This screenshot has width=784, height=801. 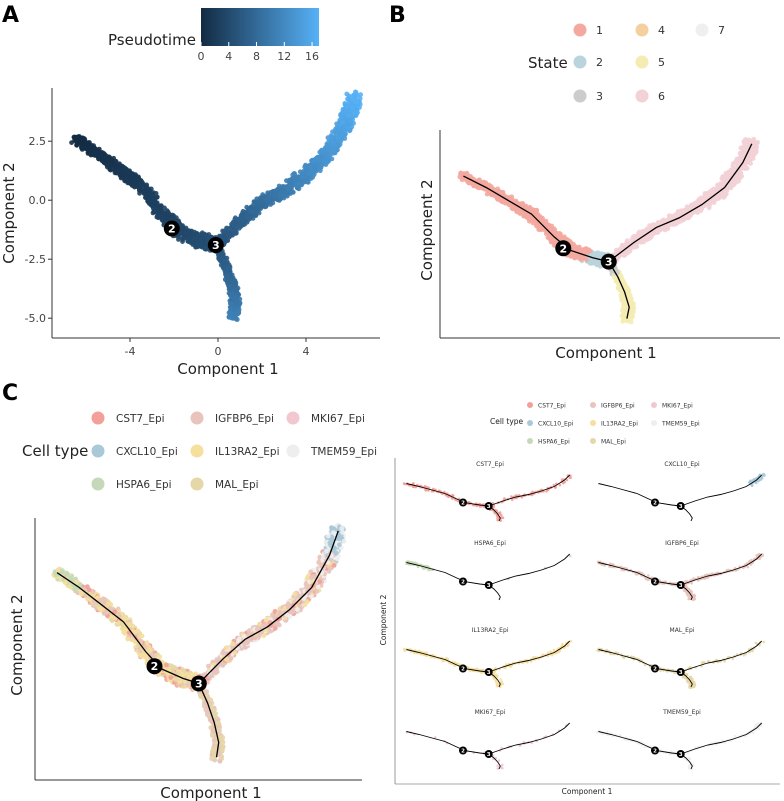 I want to click on panel-a-y-tick-label: 2.5, so click(x=38, y=141).